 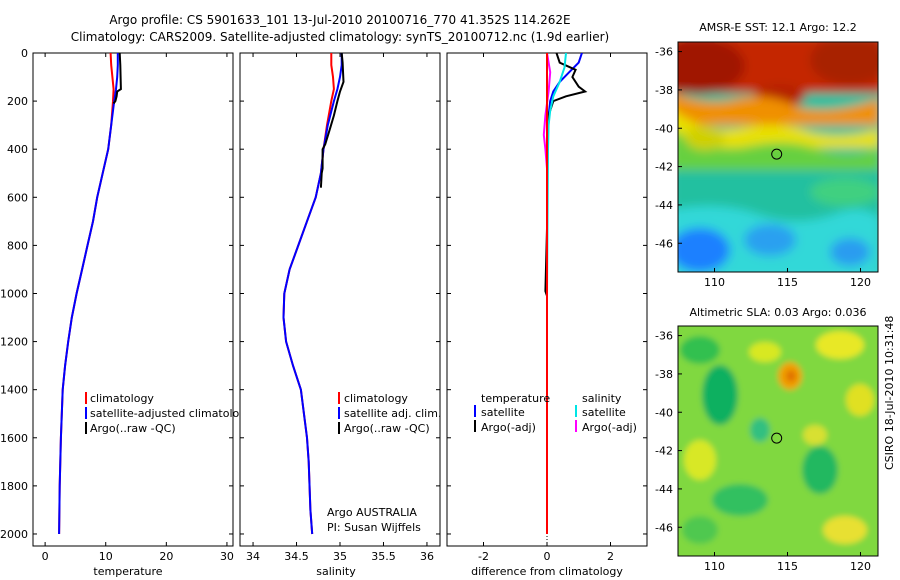 What do you see at coordinates (372, 512) in the screenshot?
I see `argo-australia-label: Argo AUSTRALIA` at bounding box center [372, 512].